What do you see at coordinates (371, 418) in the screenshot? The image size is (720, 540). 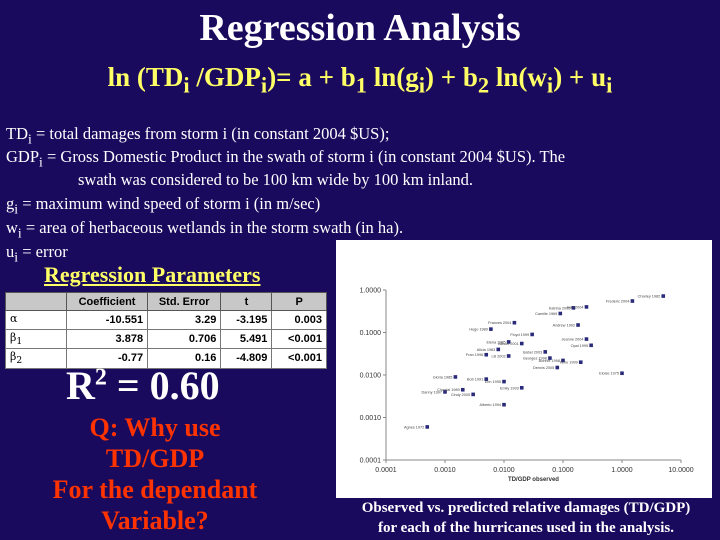 I see `y-tick-label: 0.0010` at bounding box center [371, 418].